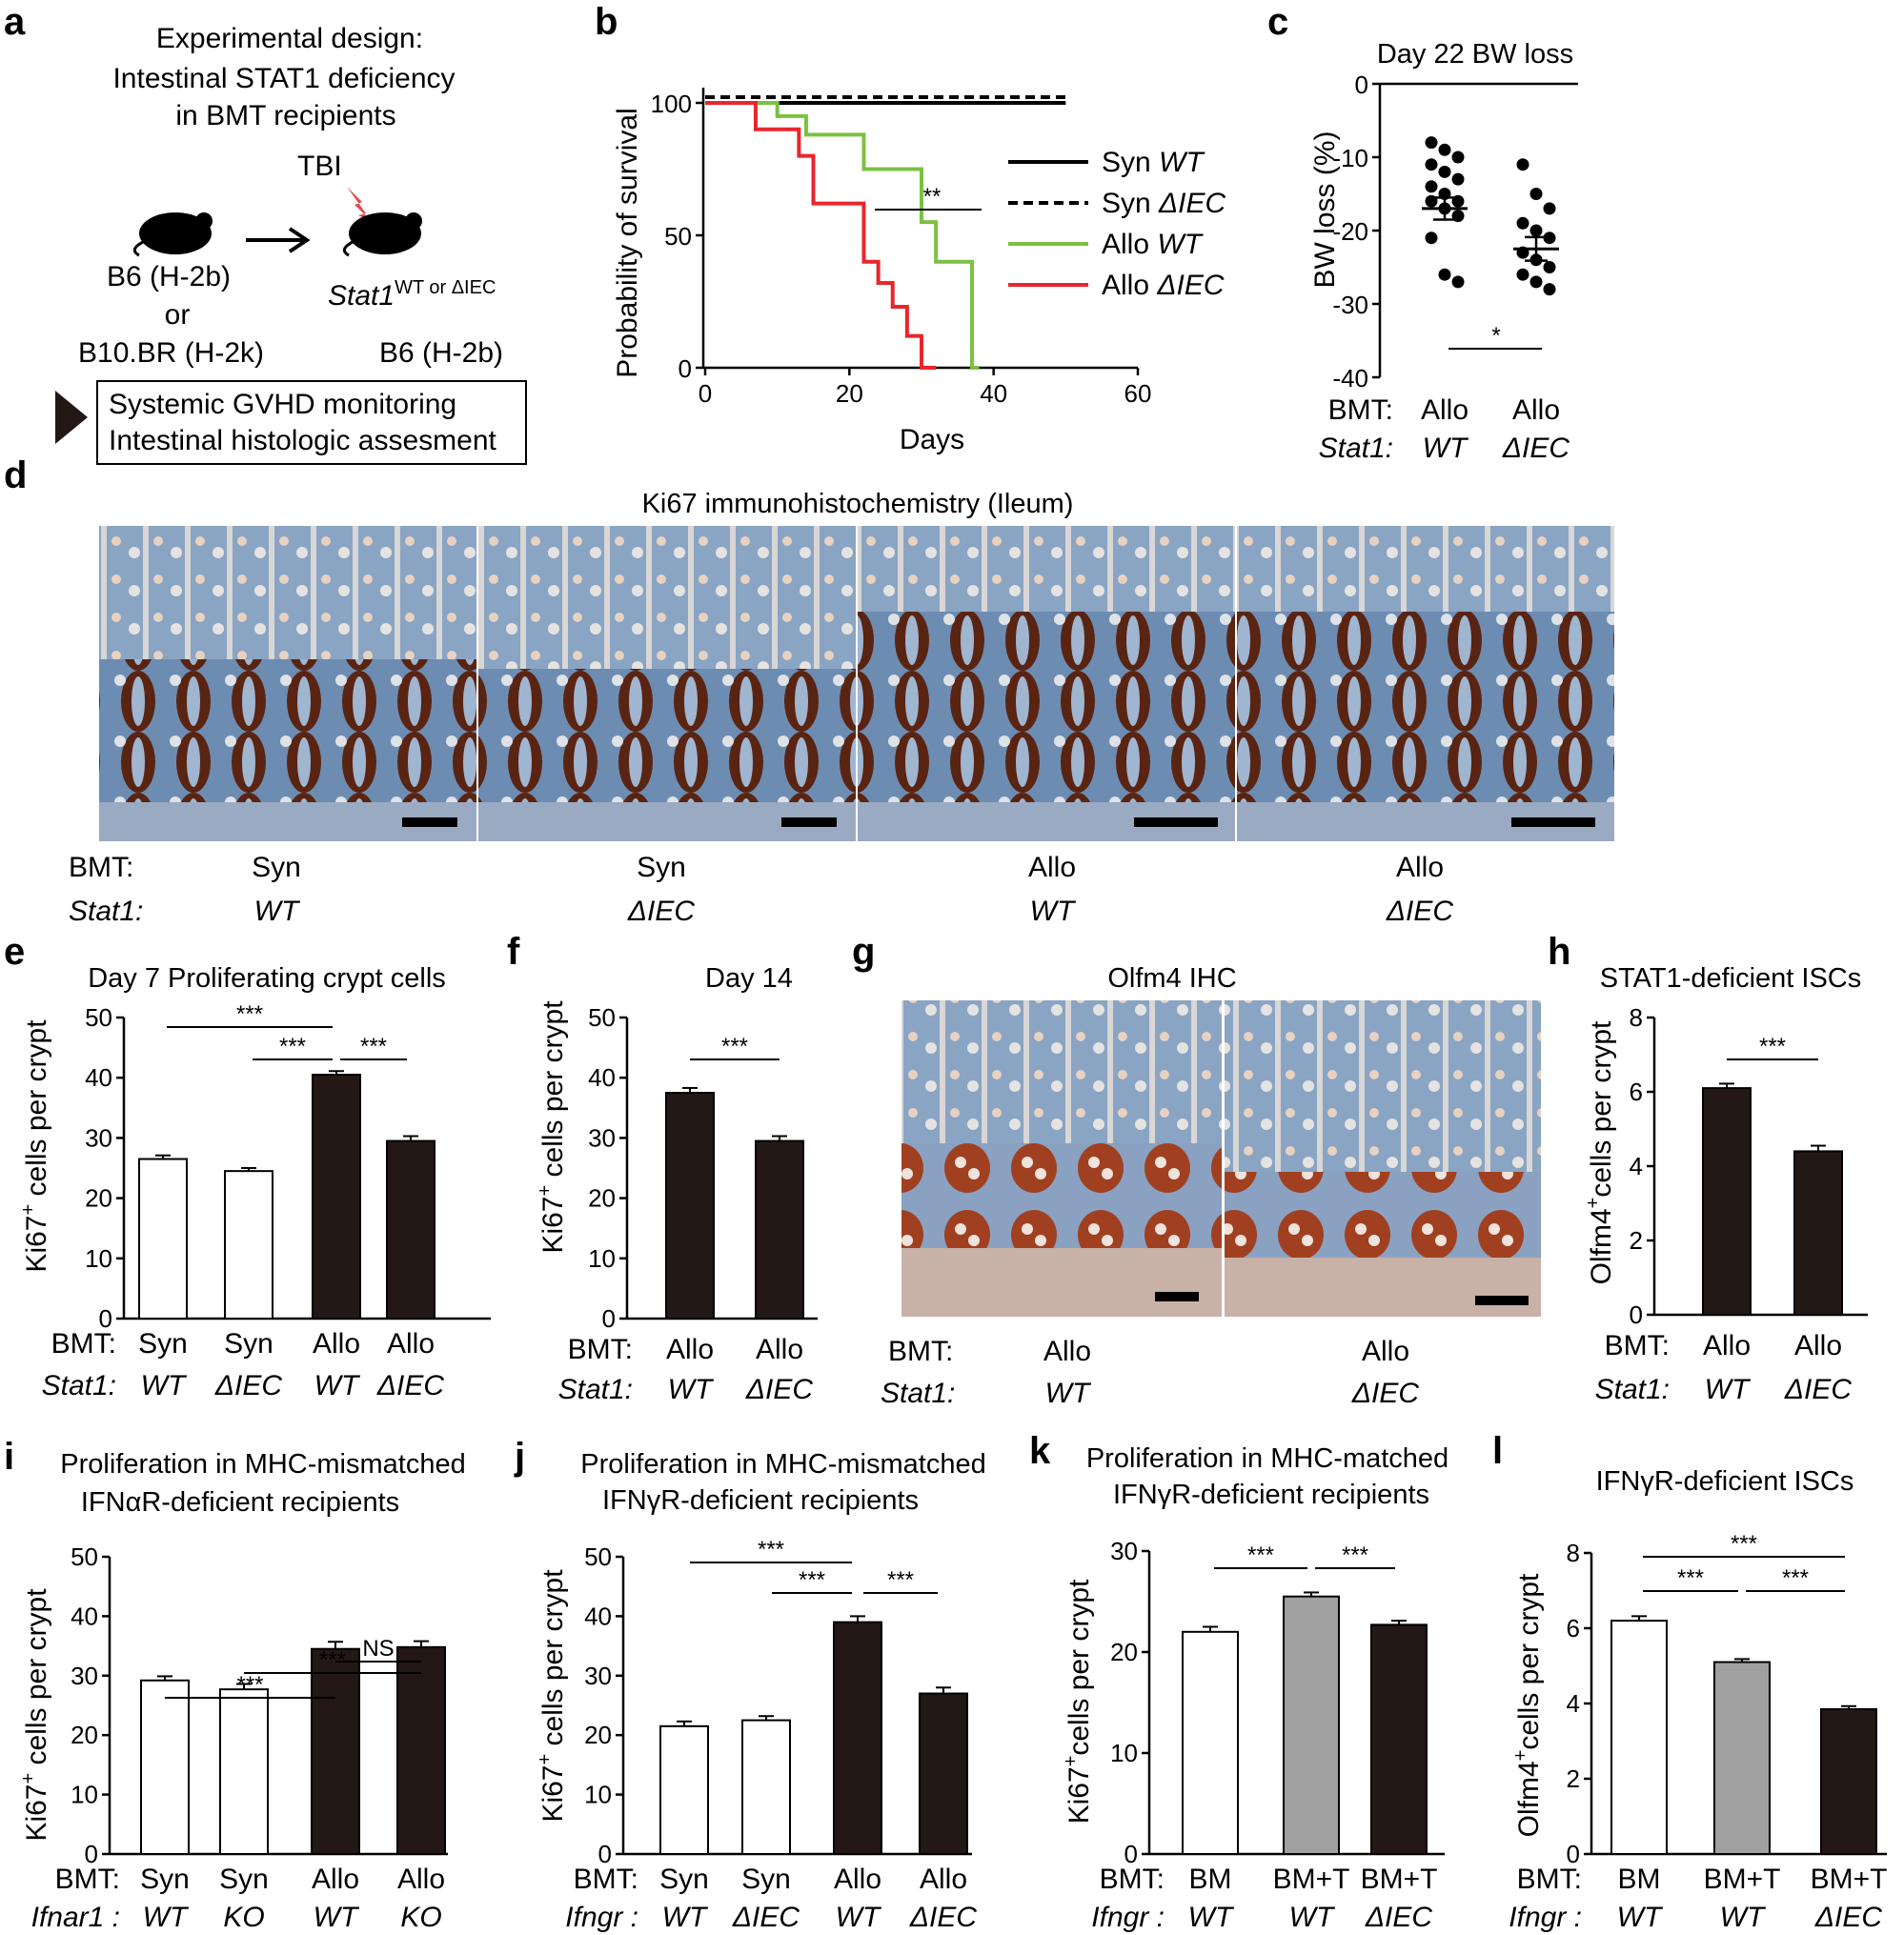  What do you see at coordinates (857, 1879) in the screenshot?
I see `j-chart-cat-bmt-2: Allo` at bounding box center [857, 1879].